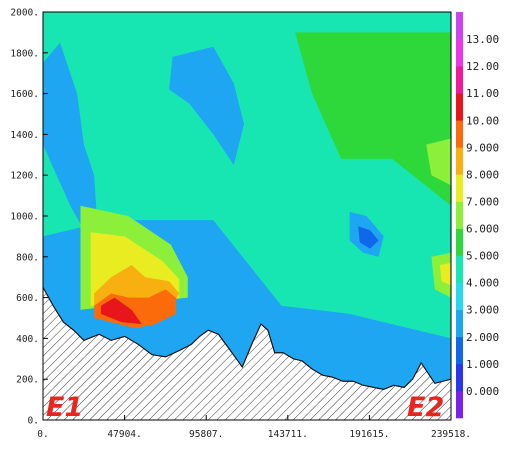  What do you see at coordinates (482, 202) in the screenshot?
I see `colorbar-label: 7.000` at bounding box center [482, 202].